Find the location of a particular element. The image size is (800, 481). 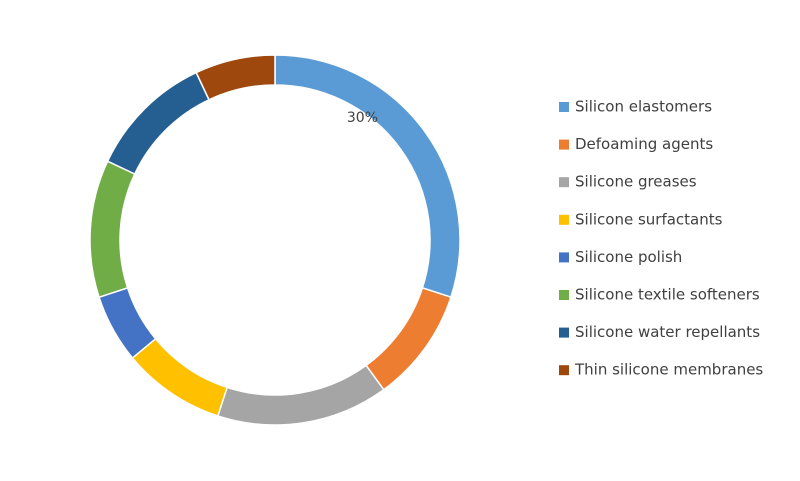

legend-label: Silicon elastomers is located at coordinates (643, 107).